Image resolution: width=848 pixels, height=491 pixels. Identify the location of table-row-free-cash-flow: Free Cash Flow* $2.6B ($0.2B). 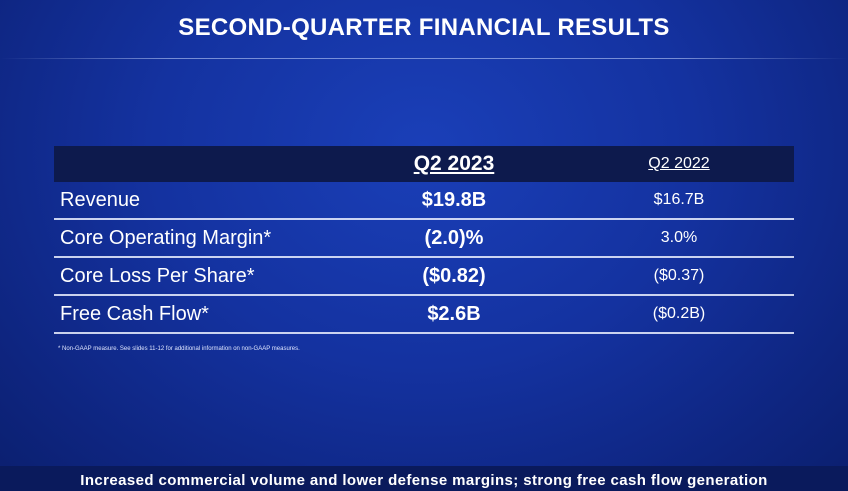
(424, 315).